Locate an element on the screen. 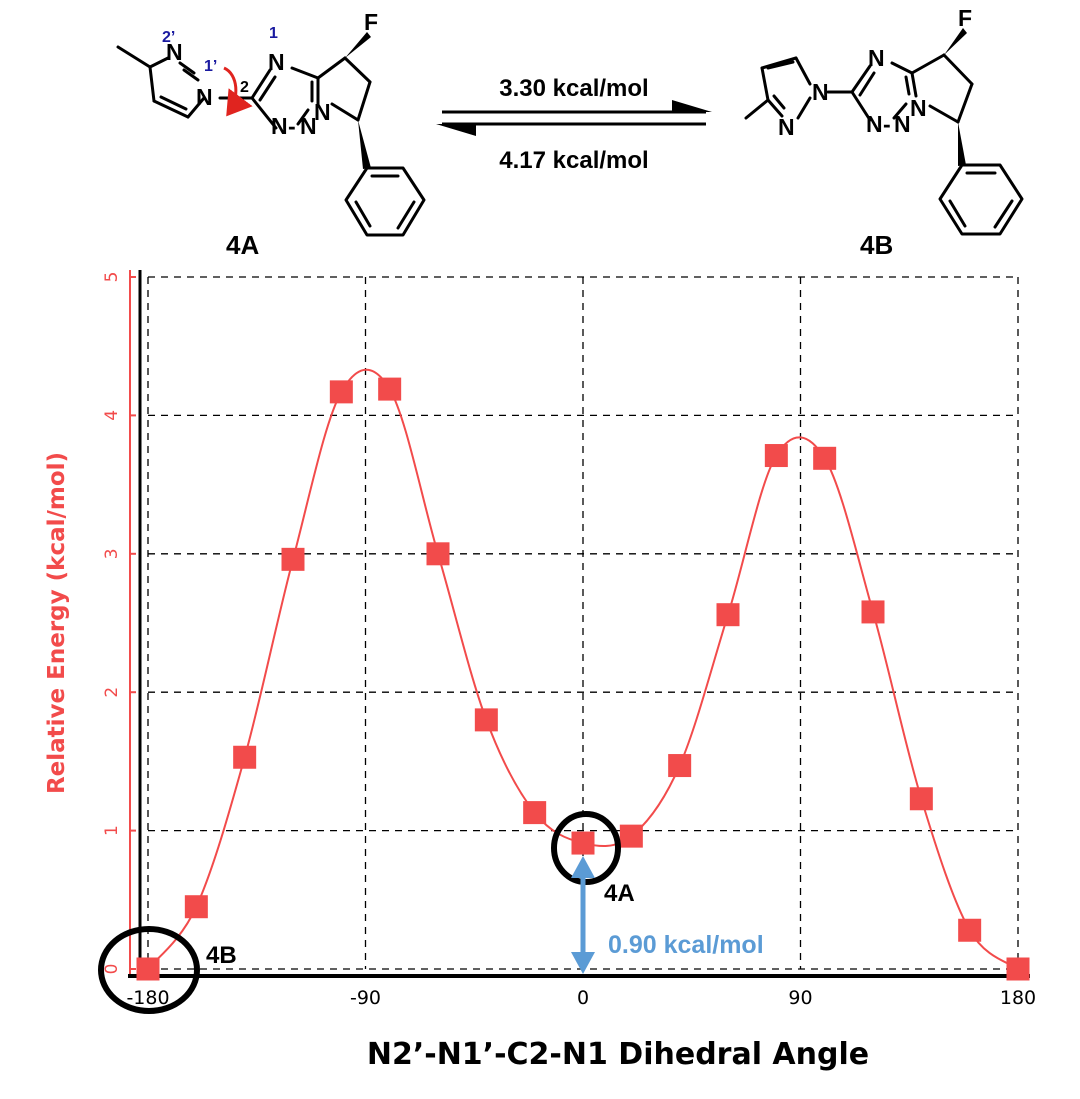 The width and height of the screenshot is (1080, 1099). highlight-circle-4B is located at coordinates (149, 970).